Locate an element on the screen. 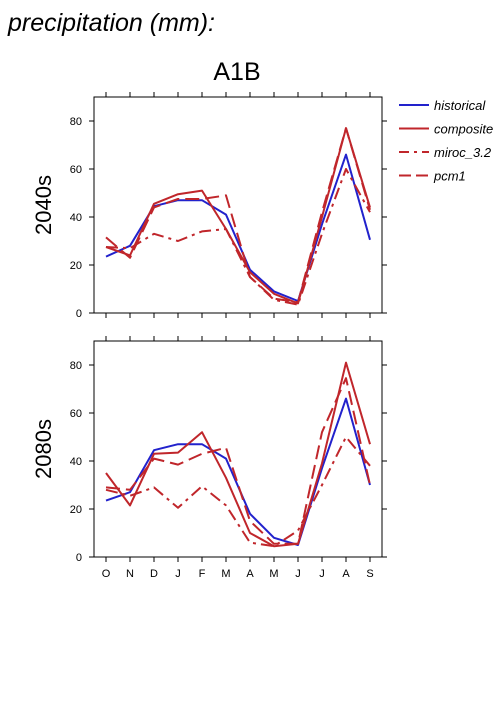 The width and height of the screenshot is (501, 709). x-tick-label: S is located at coordinates (369, 574).